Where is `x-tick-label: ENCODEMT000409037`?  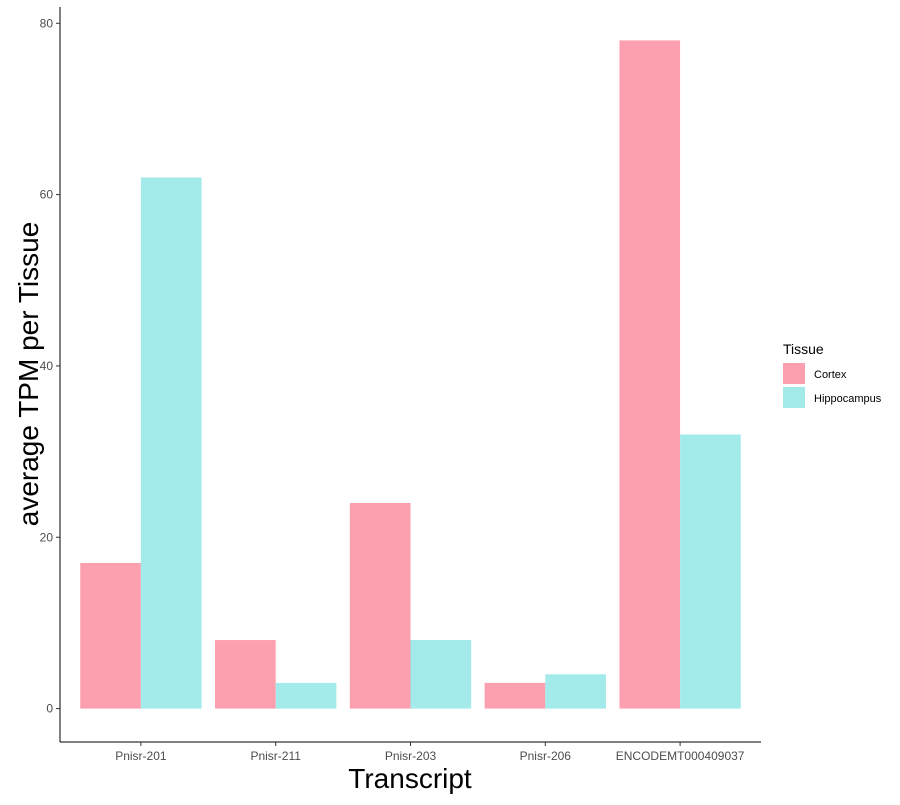
x-tick-label: ENCODEMT000409037 is located at coordinates (680, 756).